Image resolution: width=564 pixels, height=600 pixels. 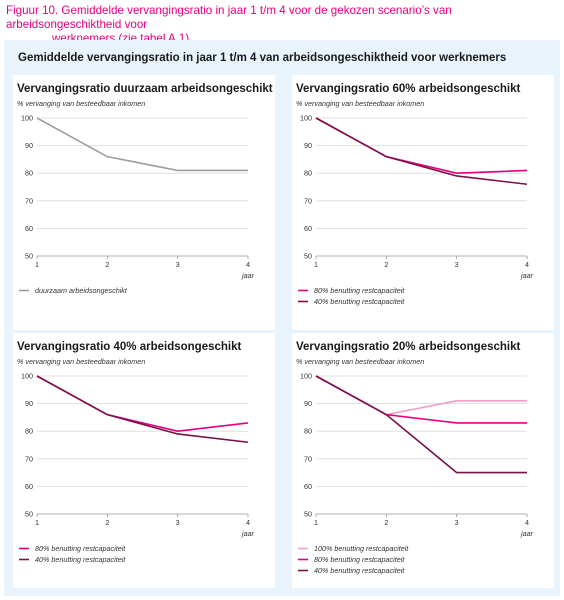 I want to click on chart-title: Vervangingsratio 60% arbeidsongeschikt, so click(x=408, y=89).